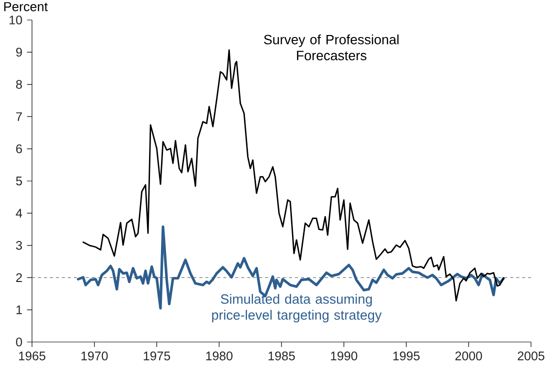  What do you see at coordinates (16, 20) in the screenshot?
I see `y-tick-label: 10` at bounding box center [16, 20].